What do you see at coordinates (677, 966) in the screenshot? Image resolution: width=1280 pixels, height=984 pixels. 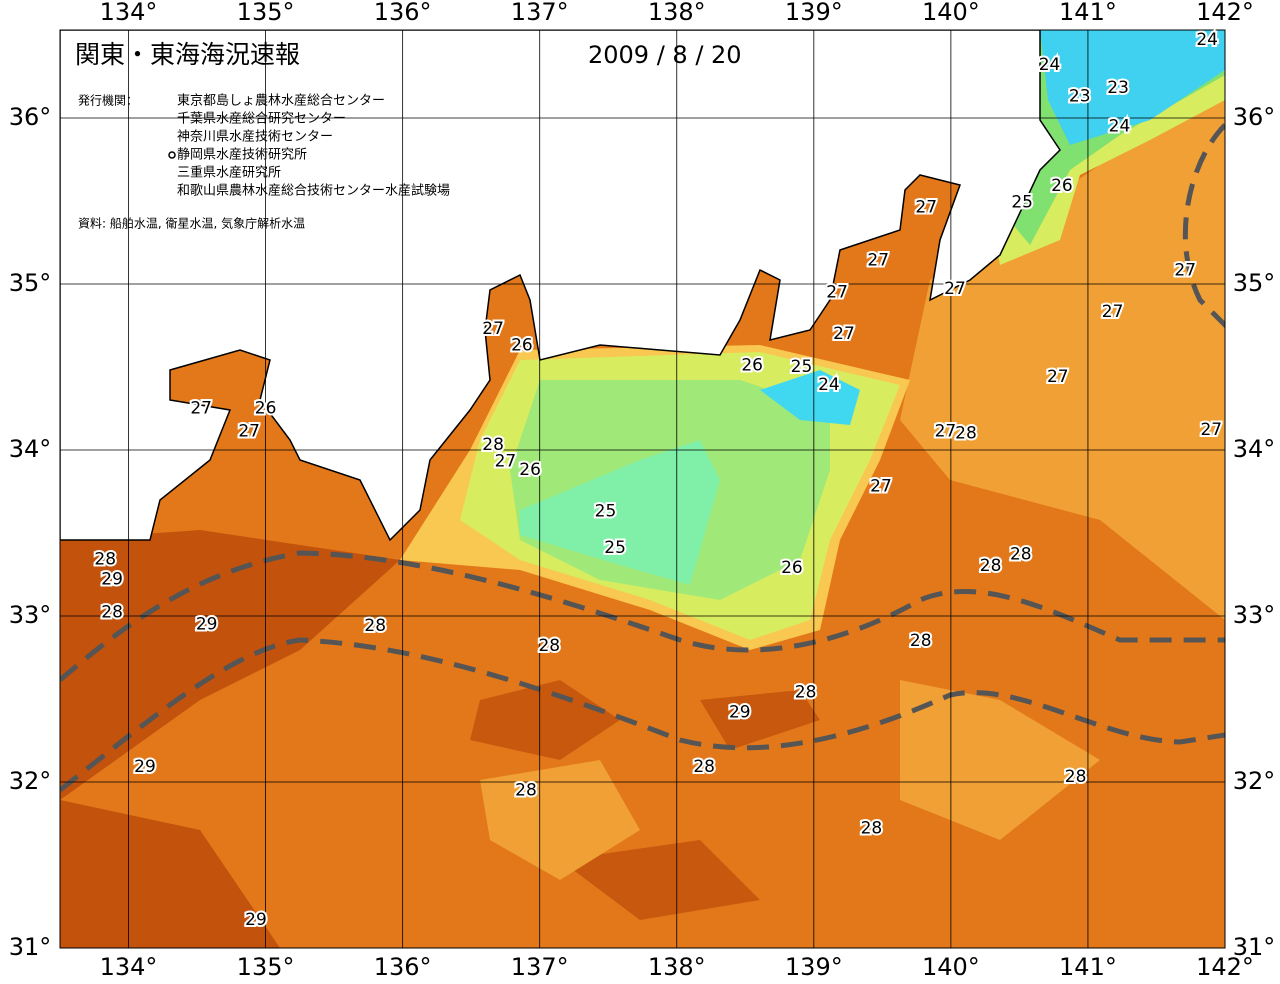 I see `lon-label-bottom: 138°` at bounding box center [677, 966].